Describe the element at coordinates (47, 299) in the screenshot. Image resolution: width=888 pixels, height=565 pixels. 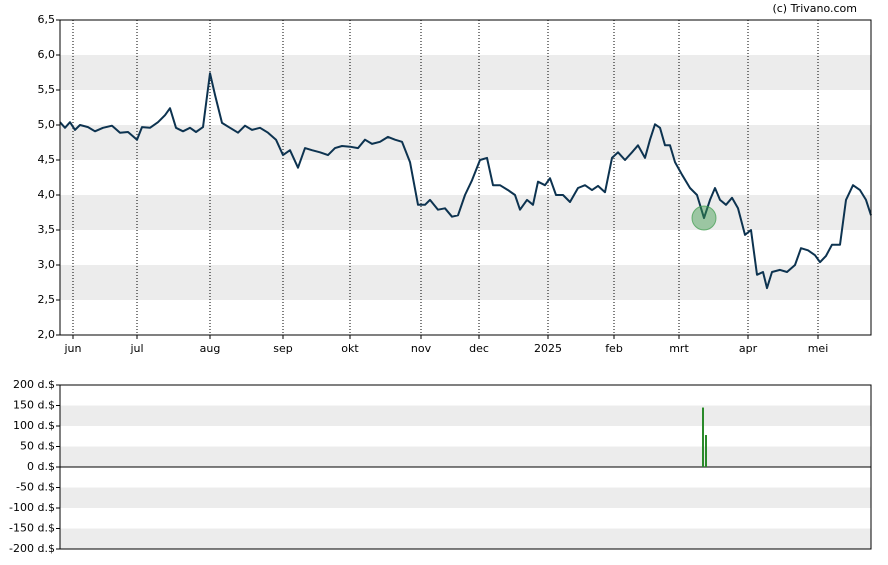
I see `y-tick-label: 2,5` at that location.